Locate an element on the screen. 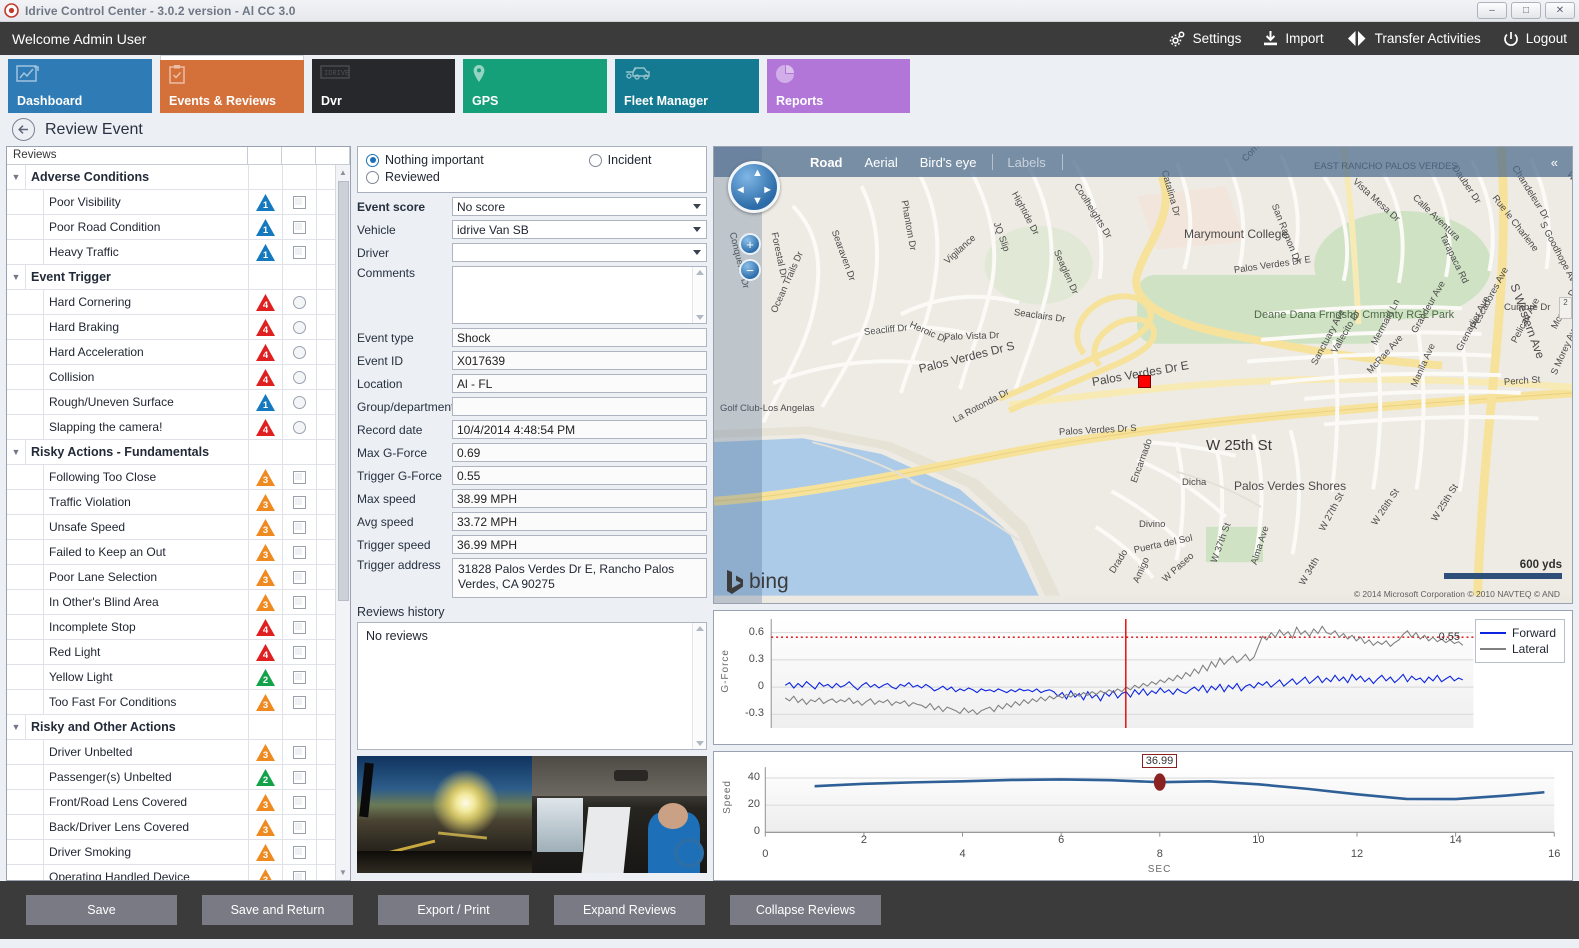 The height and width of the screenshot is (948, 1579). review-item-row: Driver Unbelted 3 is located at coordinates (178, 752).